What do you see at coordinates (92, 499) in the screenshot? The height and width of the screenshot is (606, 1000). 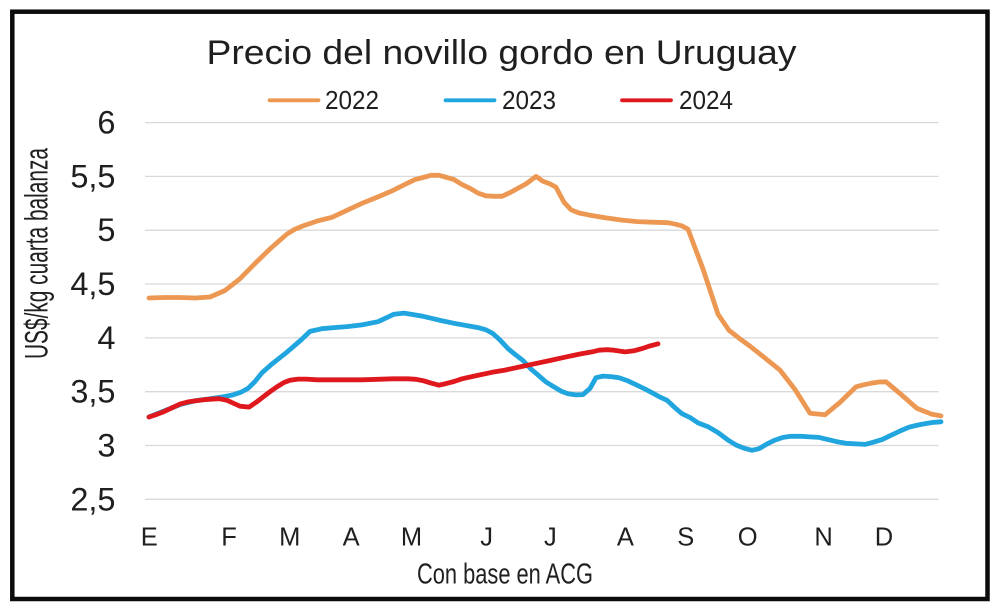 I see `svg-text: 2,5` at bounding box center [92, 499].